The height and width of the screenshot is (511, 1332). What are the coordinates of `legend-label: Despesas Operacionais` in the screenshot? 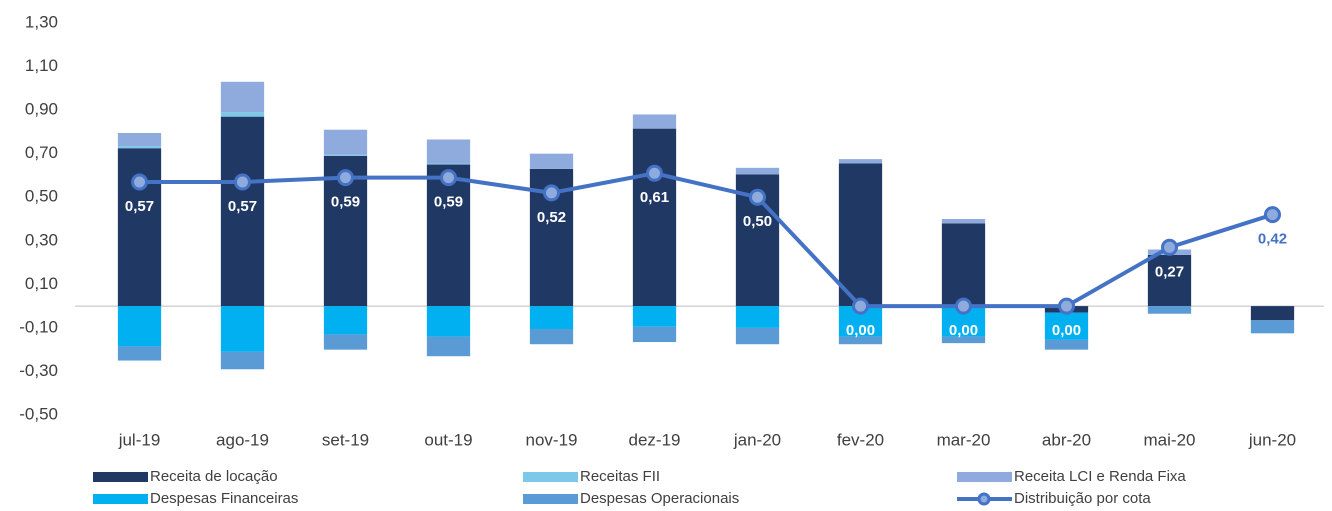 It's located at (659, 498).